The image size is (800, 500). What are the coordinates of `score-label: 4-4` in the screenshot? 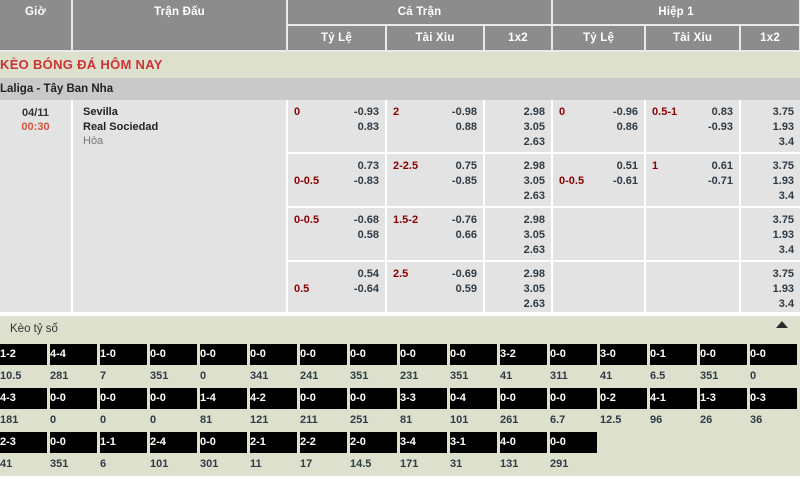 It's located at (75, 354).